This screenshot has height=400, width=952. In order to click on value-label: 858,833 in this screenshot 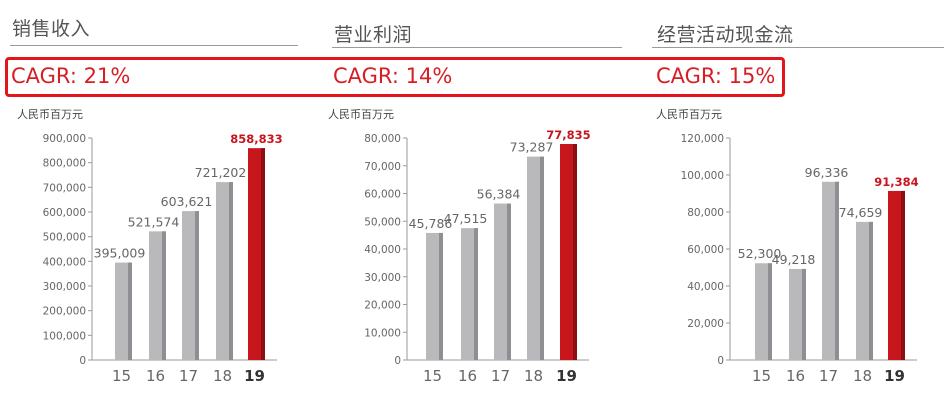, I will do `click(256, 139)`.